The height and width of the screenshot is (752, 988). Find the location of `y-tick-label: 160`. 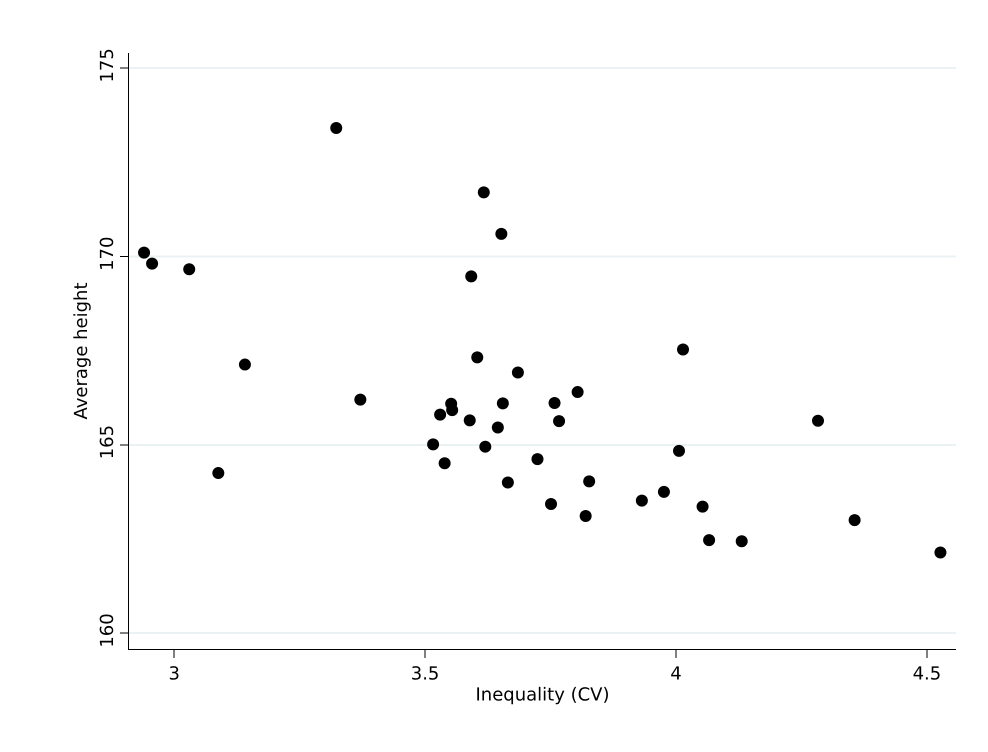

y-tick-label: 160 is located at coordinates (107, 630).